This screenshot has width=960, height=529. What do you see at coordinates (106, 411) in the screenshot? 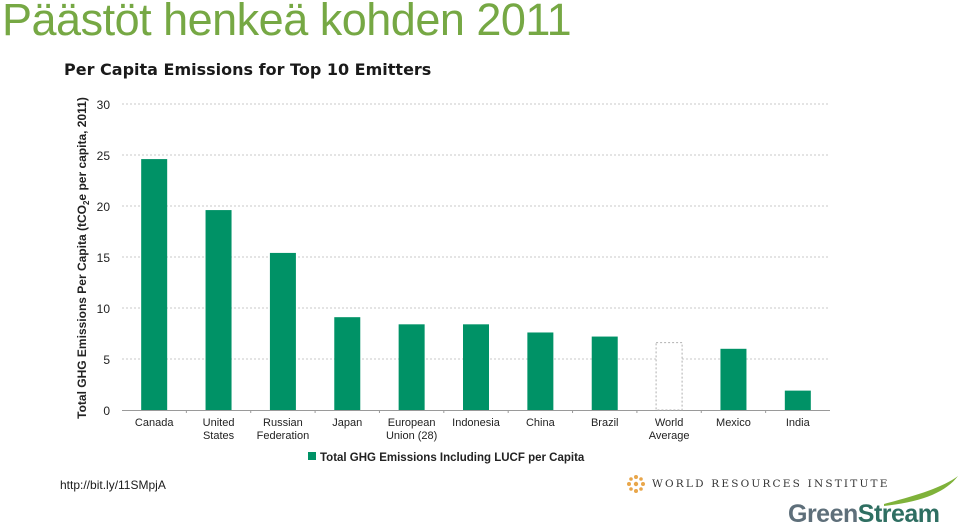
I see `y-tick-label: 0` at bounding box center [106, 411].